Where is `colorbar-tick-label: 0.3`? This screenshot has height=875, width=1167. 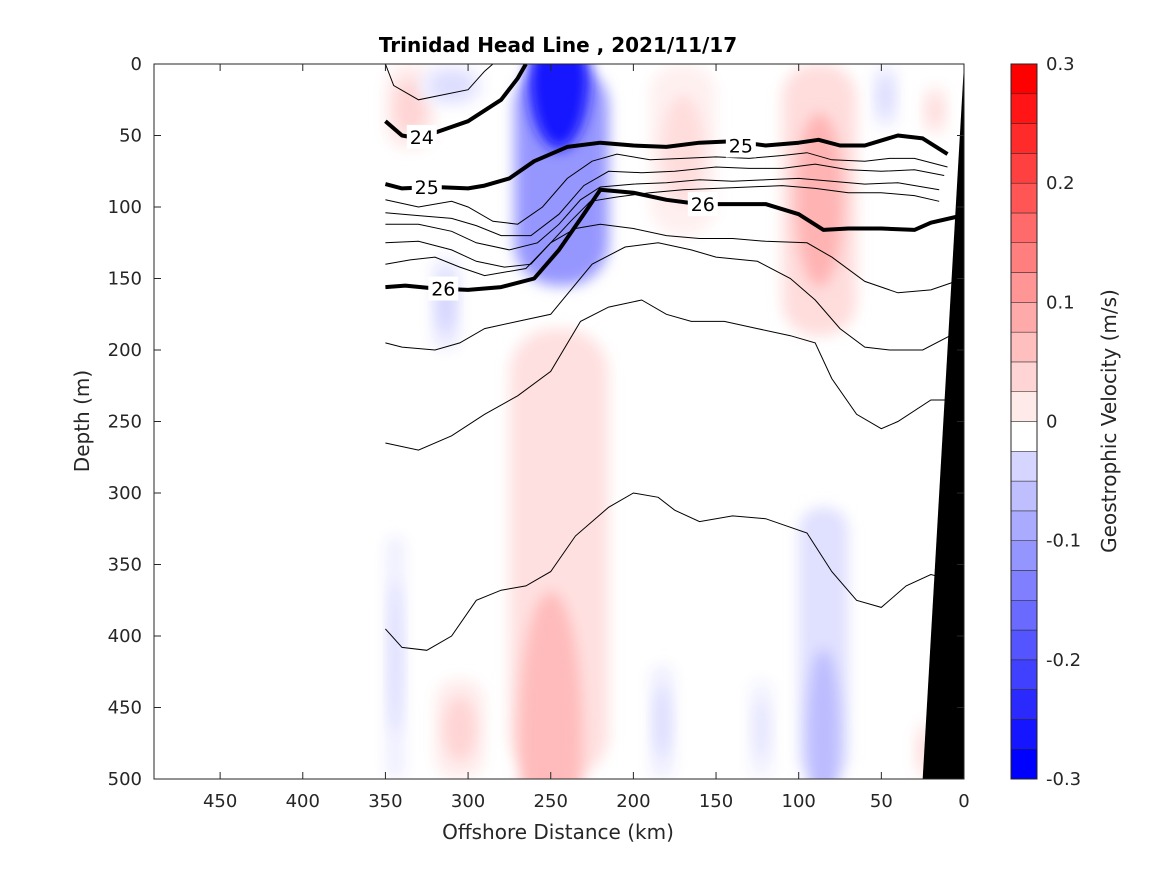 colorbar-tick-label: 0.3 is located at coordinates (1060, 64).